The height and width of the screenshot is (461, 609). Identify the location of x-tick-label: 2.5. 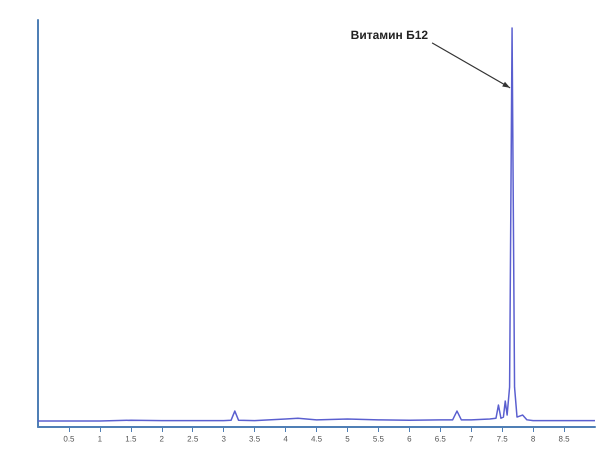
(193, 439).